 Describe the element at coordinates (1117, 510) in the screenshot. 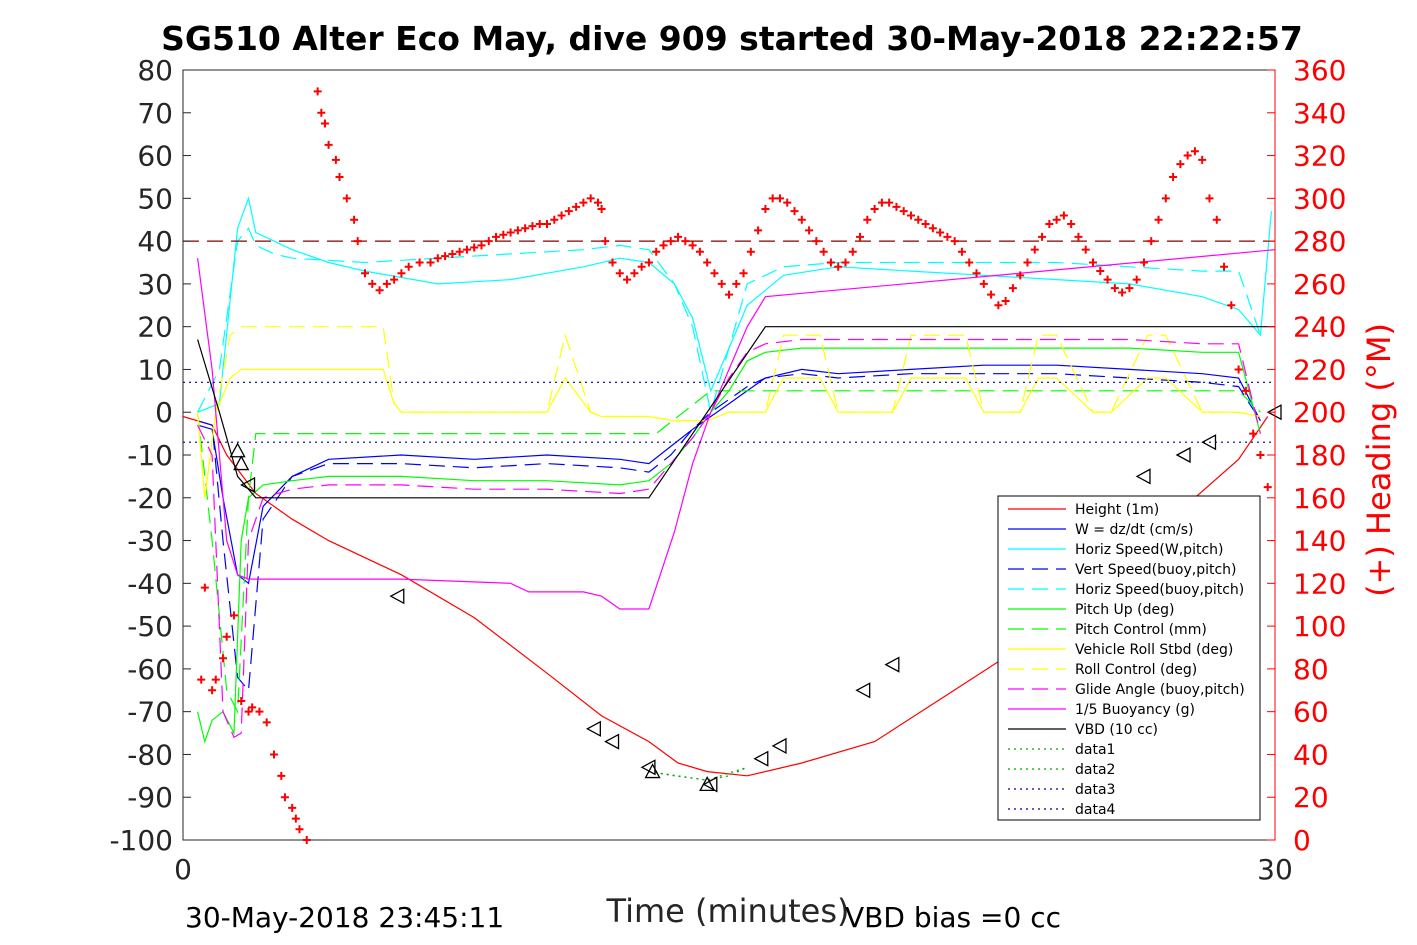

I see `legend-label: Height (1m)` at that location.